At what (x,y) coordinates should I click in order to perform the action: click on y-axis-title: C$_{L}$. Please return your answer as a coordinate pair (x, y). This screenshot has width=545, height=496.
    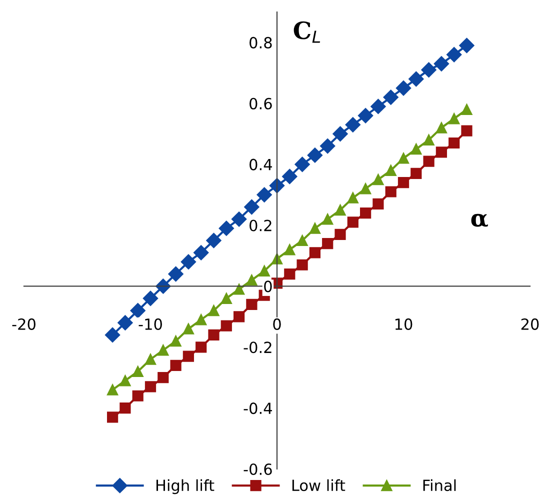
    Looking at the image, I should click on (307, 32).